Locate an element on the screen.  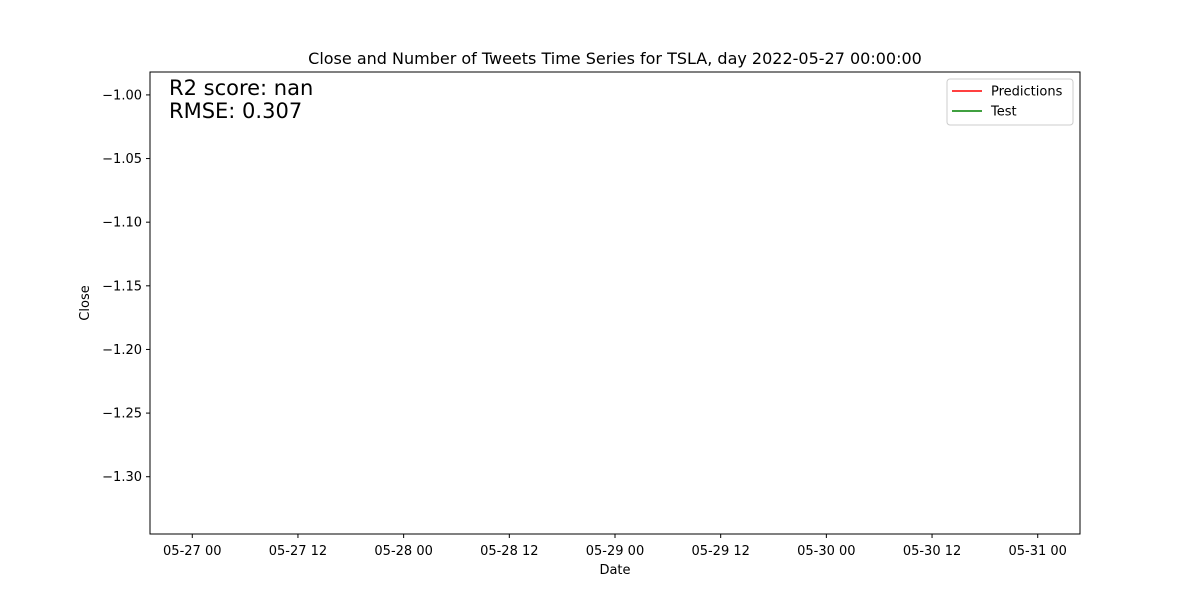
y-tick-label: −1.30 is located at coordinates (122, 477).